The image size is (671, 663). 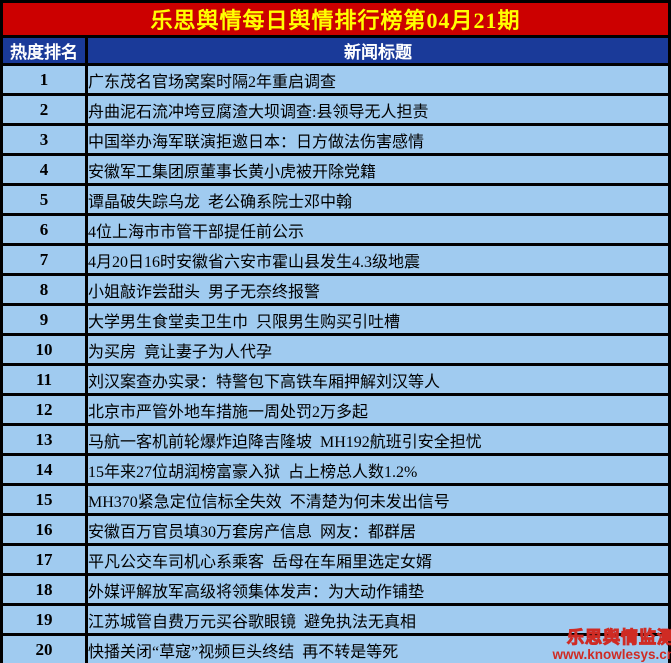 What do you see at coordinates (44, 109) in the screenshot?
I see `rank-cell: 2` at bounding box center [44, 109].